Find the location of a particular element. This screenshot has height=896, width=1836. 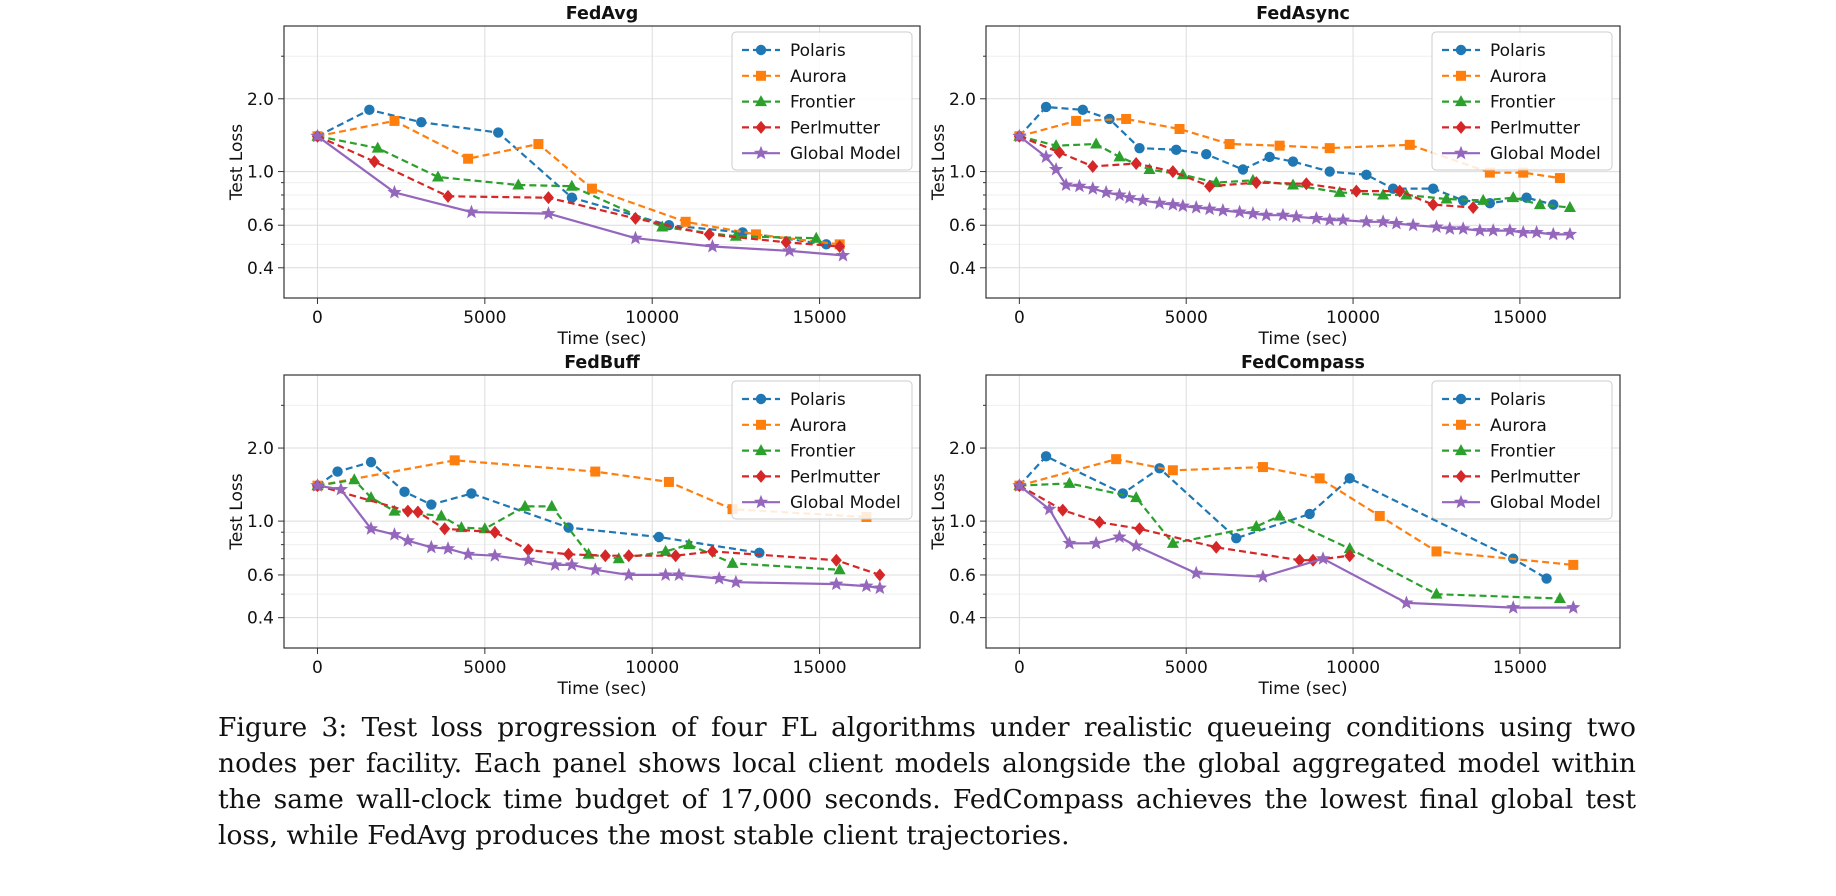

series-line-aurora is located at coordinates (1296, 512).